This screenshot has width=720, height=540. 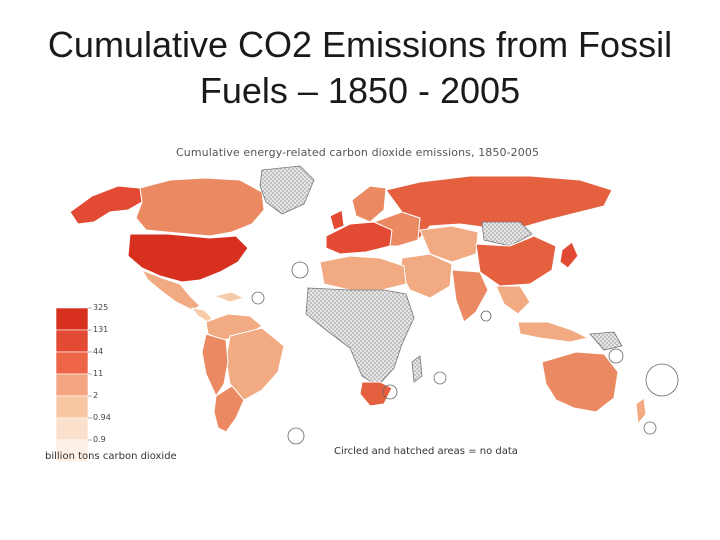 What do you see at coordinates (360, 90) in the screenshot?
I see `slide-title-line-2: Fuels – 1850 - 2005` at bounding box center [360, 90].